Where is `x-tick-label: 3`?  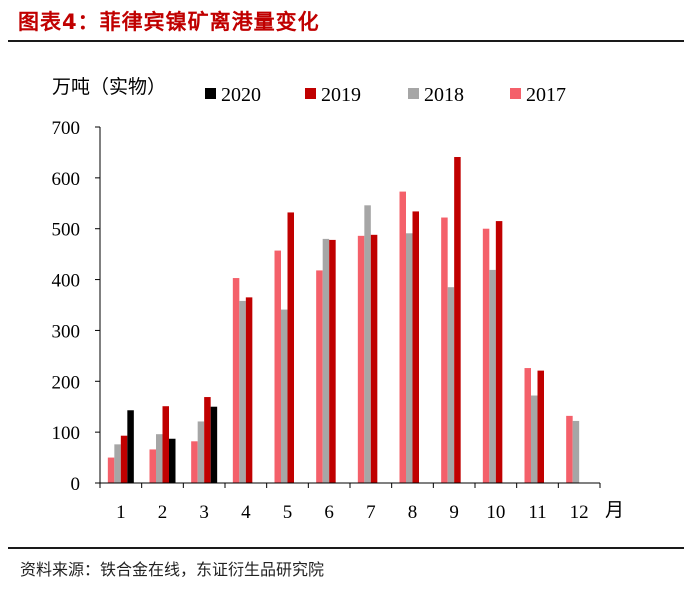
x-tick-label: 3 is located at coordinates (204, 512).